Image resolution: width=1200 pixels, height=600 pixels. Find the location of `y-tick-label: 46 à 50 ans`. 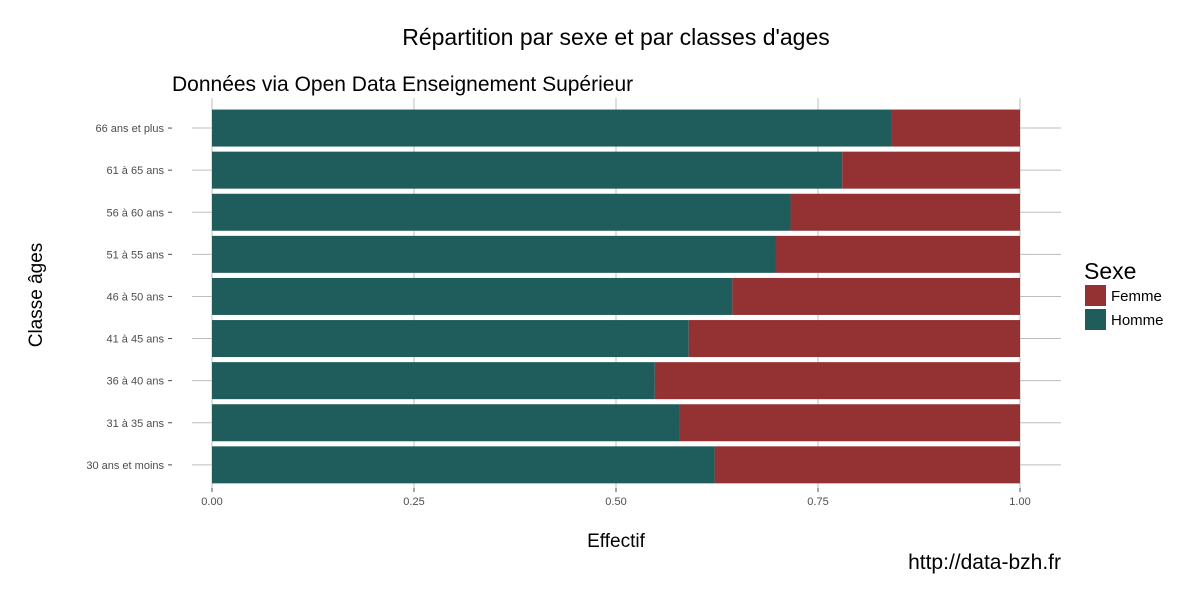

y-tick-label: 46 à 50 ans is located at coordinates (136, 297).